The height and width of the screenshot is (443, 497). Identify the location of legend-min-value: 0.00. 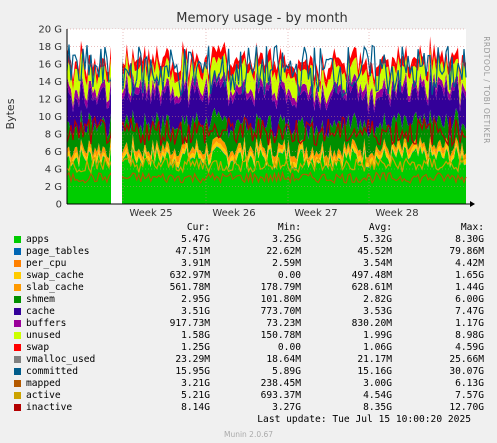
(289, 347).